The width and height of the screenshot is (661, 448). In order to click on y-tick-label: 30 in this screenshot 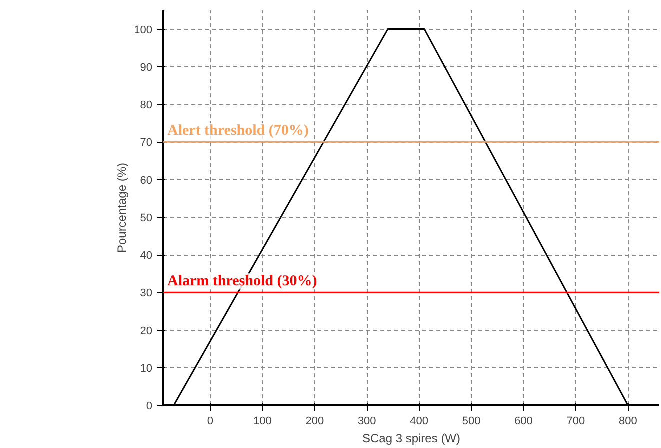, I will do `click(146, 294)`.